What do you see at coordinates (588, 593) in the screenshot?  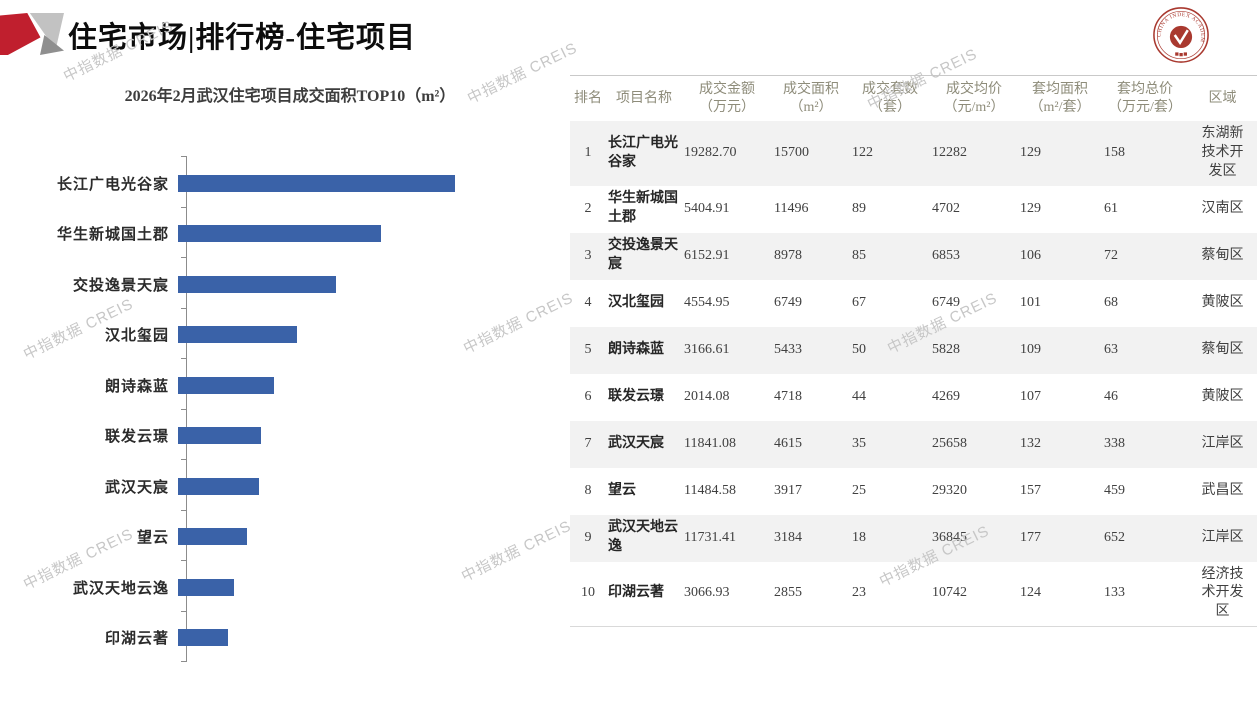 I see `table-cell: 10` at bounding box center [588, 593].